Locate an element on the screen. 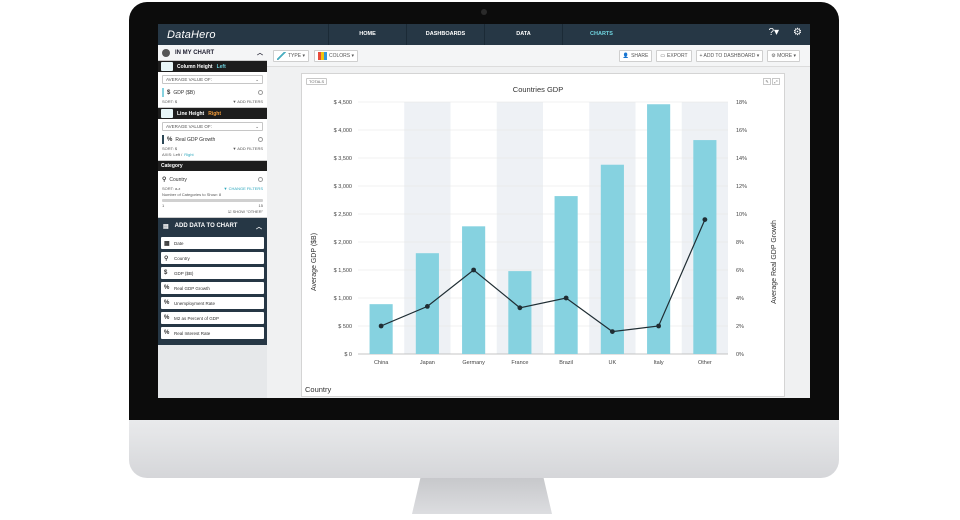 The height and width of the screenshot is (520, 960). axis-label: AXIS: Left / is located at coordinates (172, 154).